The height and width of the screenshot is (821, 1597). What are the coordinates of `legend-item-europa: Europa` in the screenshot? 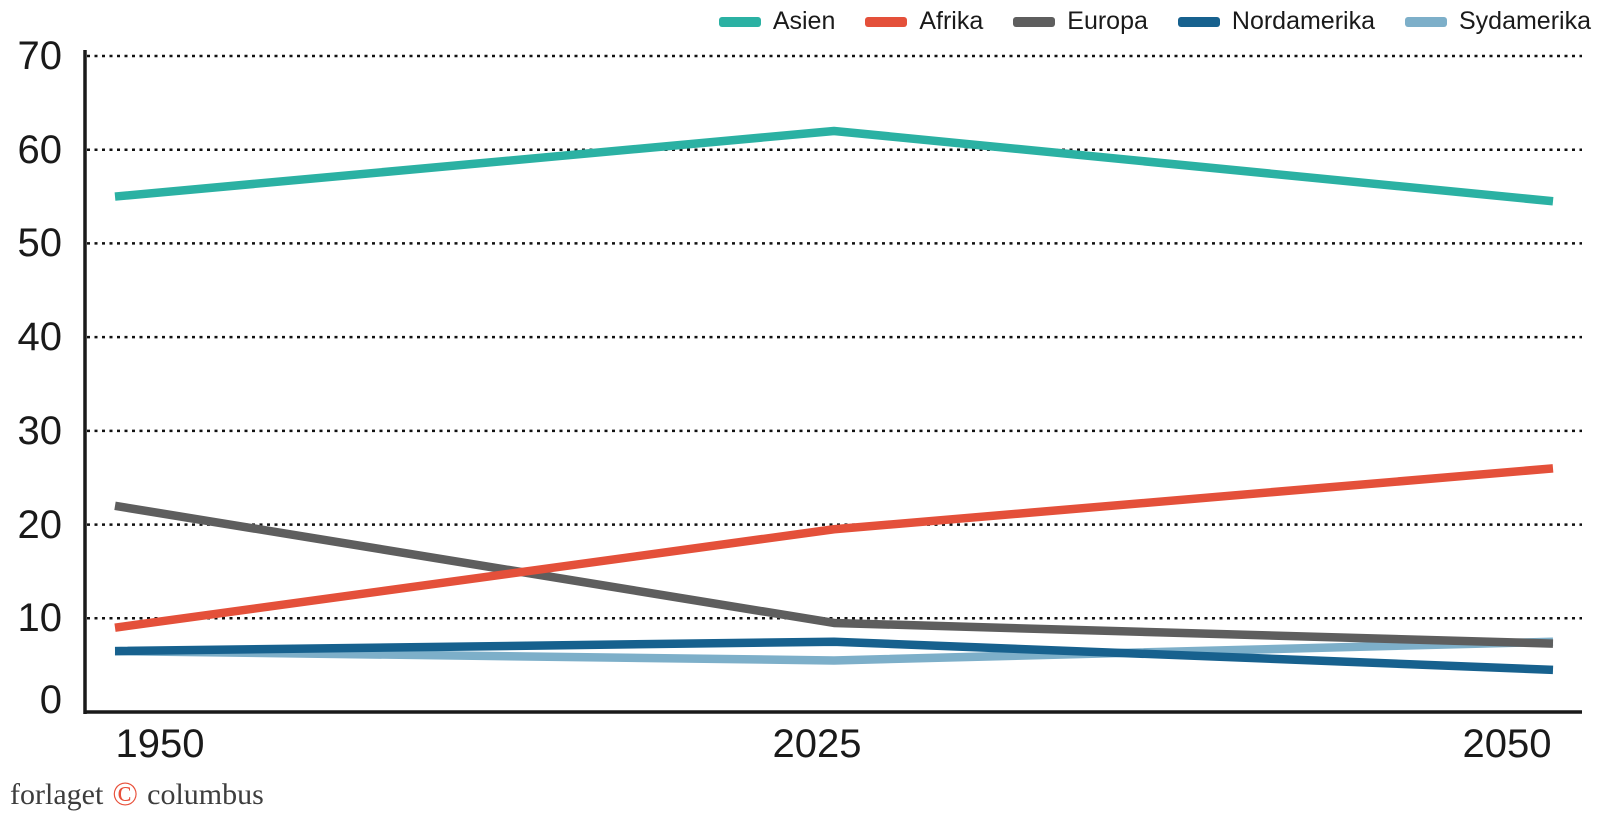 It's located at (1080, 21).